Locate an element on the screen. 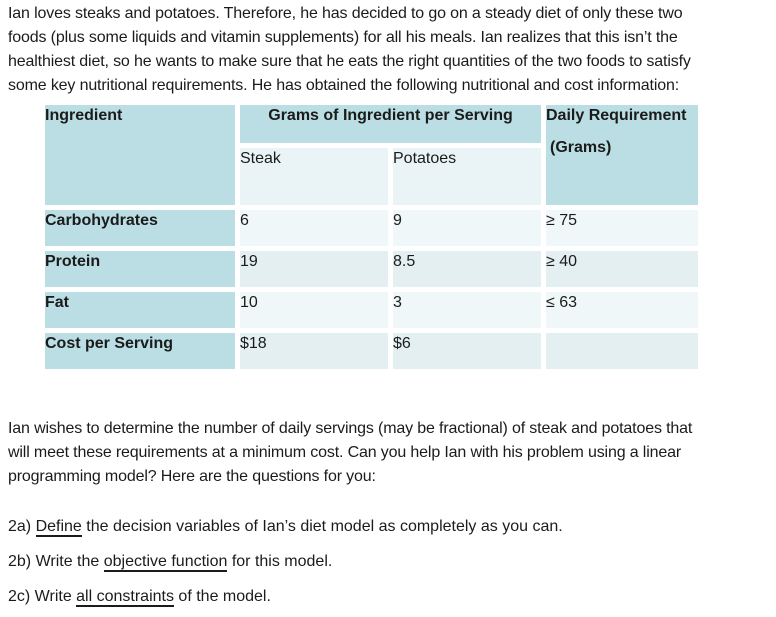 This screenshot has width=776, height=617. steak-value: 6 is located at coordinates (314, 228).